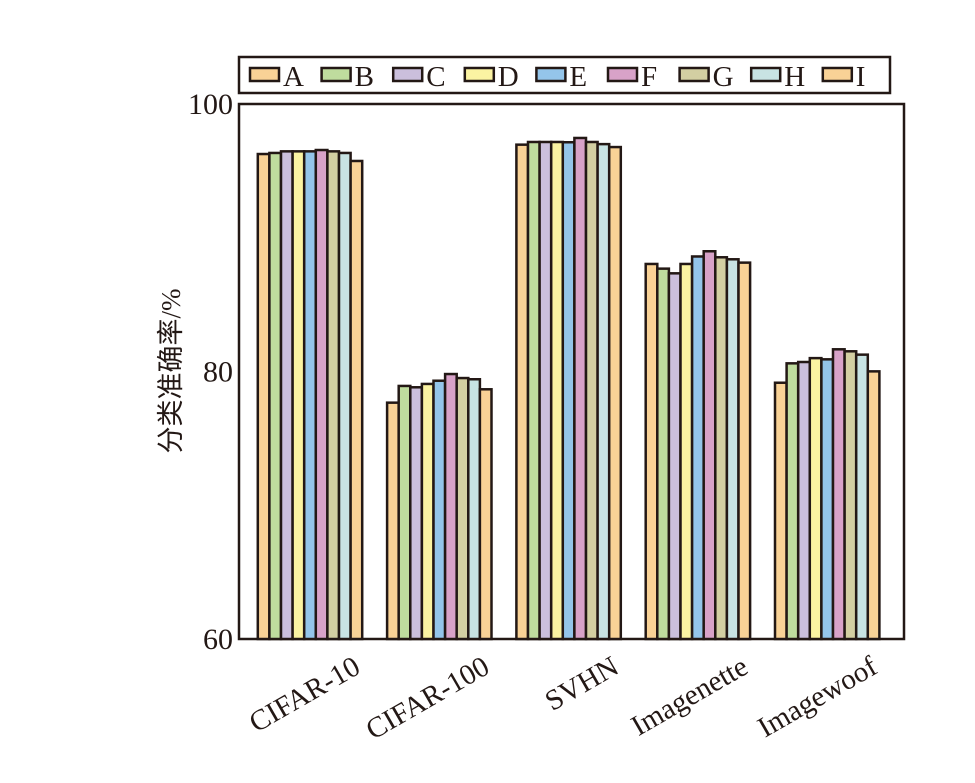 This screenshot has width=975, height=783. I want to click on bar-C-SVHN, so click(545, 390).